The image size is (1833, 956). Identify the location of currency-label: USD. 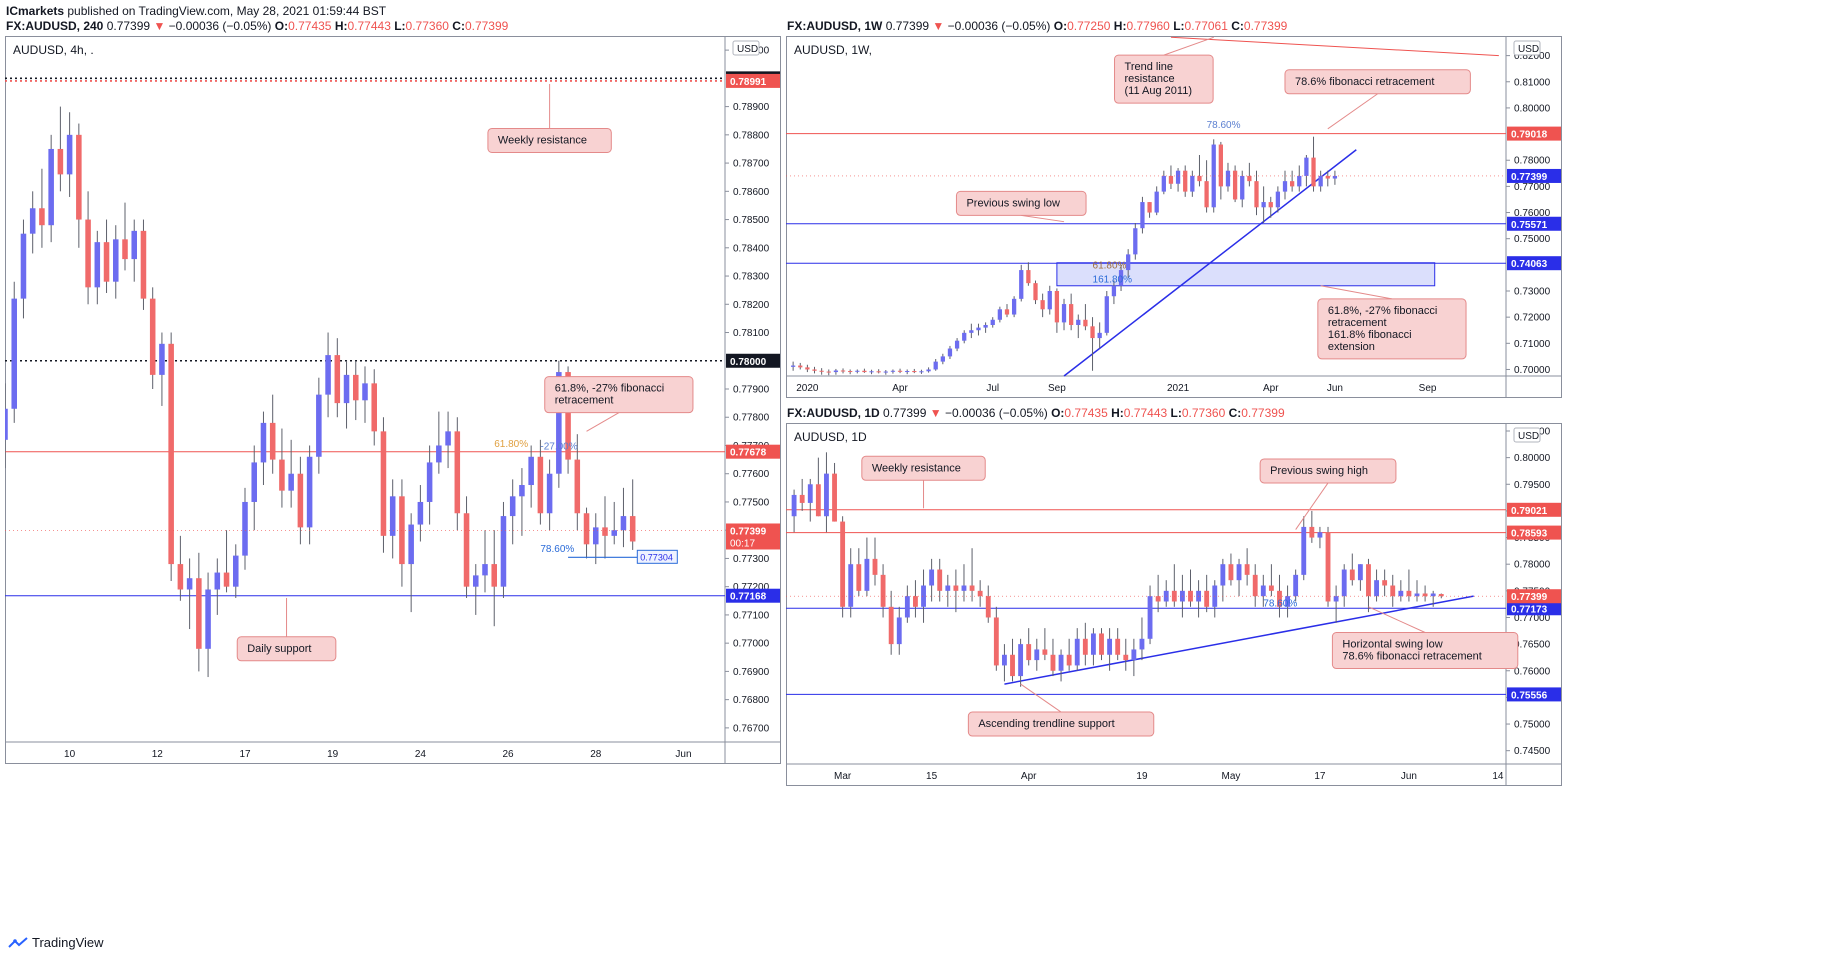
(1528, 49).